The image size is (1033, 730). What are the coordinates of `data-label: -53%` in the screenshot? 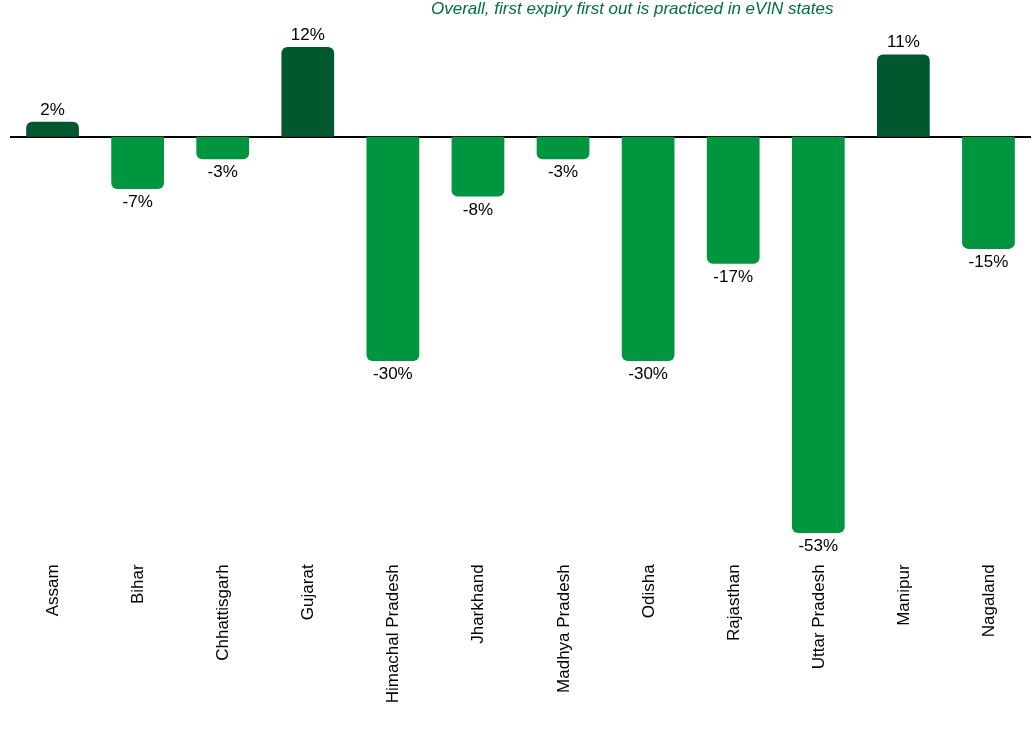 It's located at (818, 545).